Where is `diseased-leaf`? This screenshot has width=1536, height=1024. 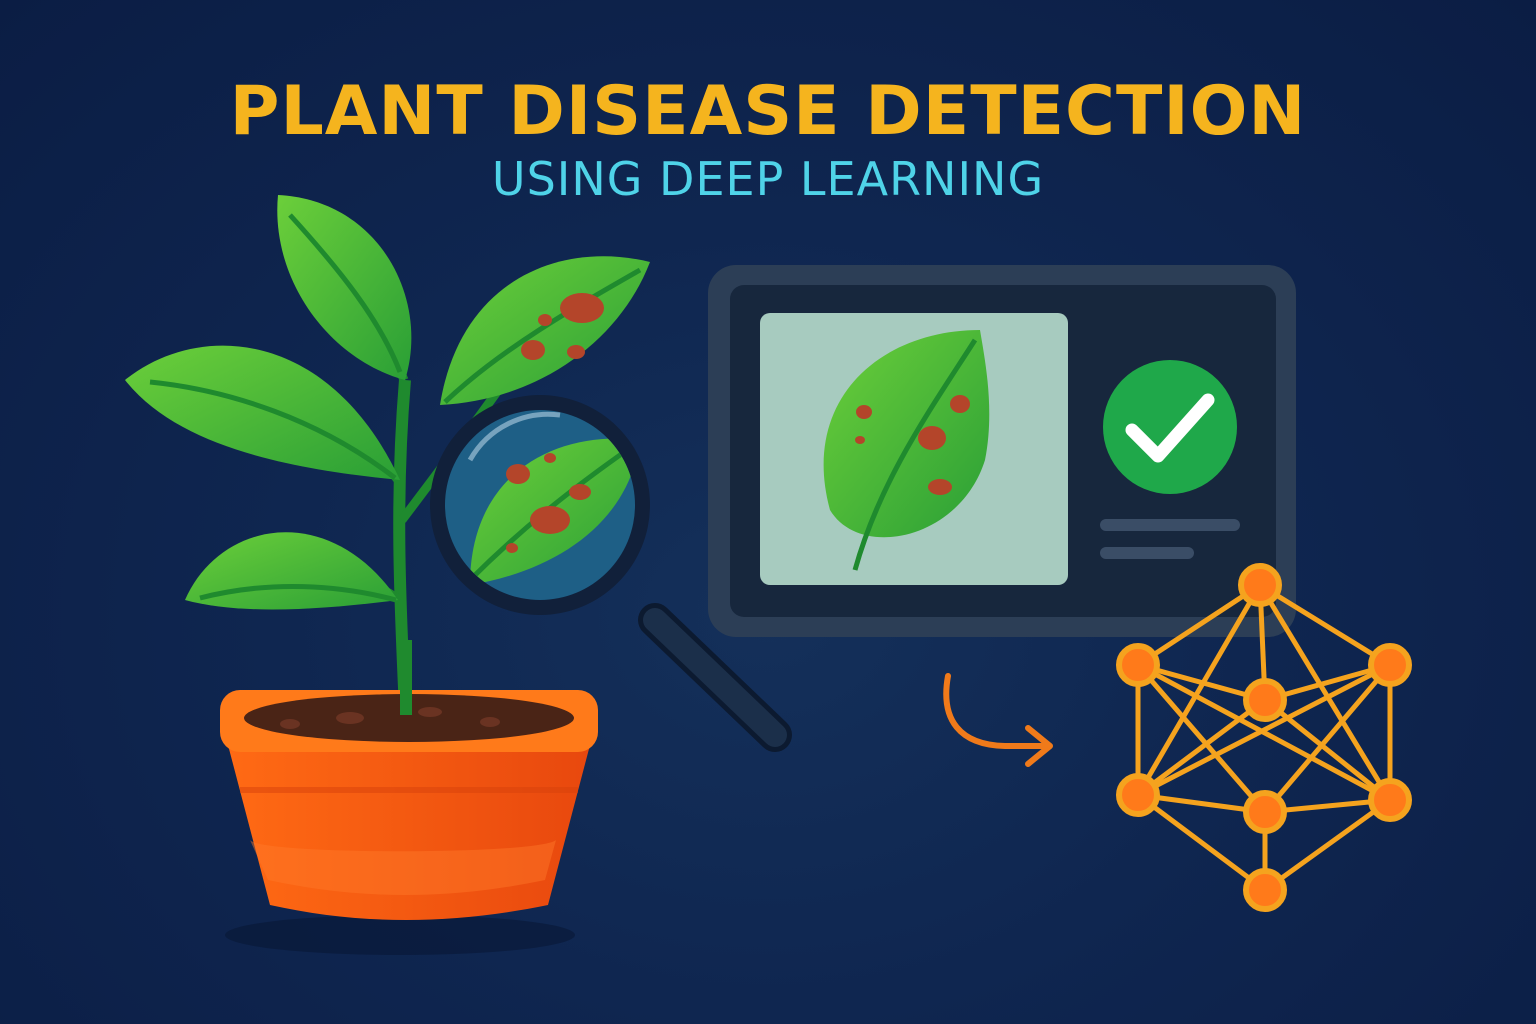
diseased-leaf is located at coordinates (545, 330).